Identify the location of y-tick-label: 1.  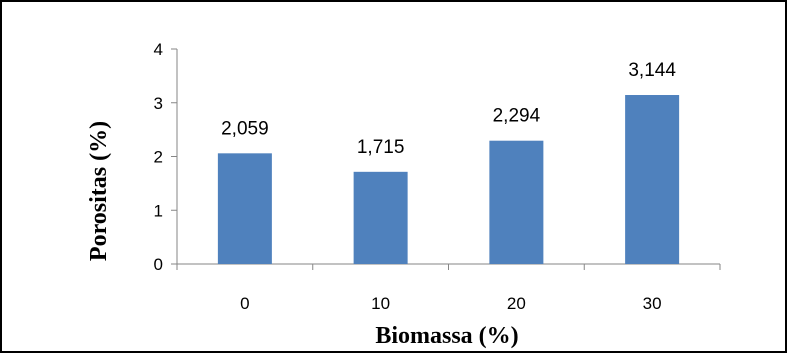
(158, 210).